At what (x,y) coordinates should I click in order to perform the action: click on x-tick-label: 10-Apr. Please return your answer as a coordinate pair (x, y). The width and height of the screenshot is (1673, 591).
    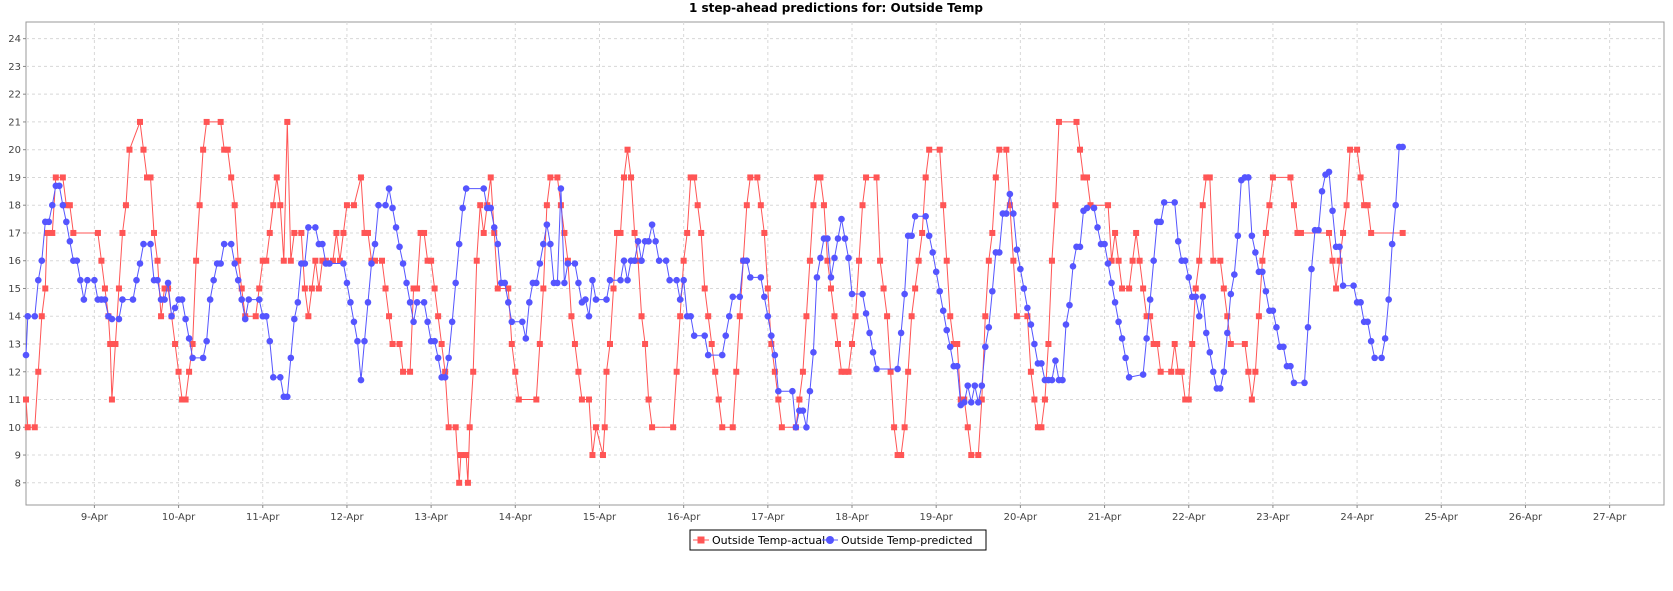
    Looking at the image, I should click on (179, 517).